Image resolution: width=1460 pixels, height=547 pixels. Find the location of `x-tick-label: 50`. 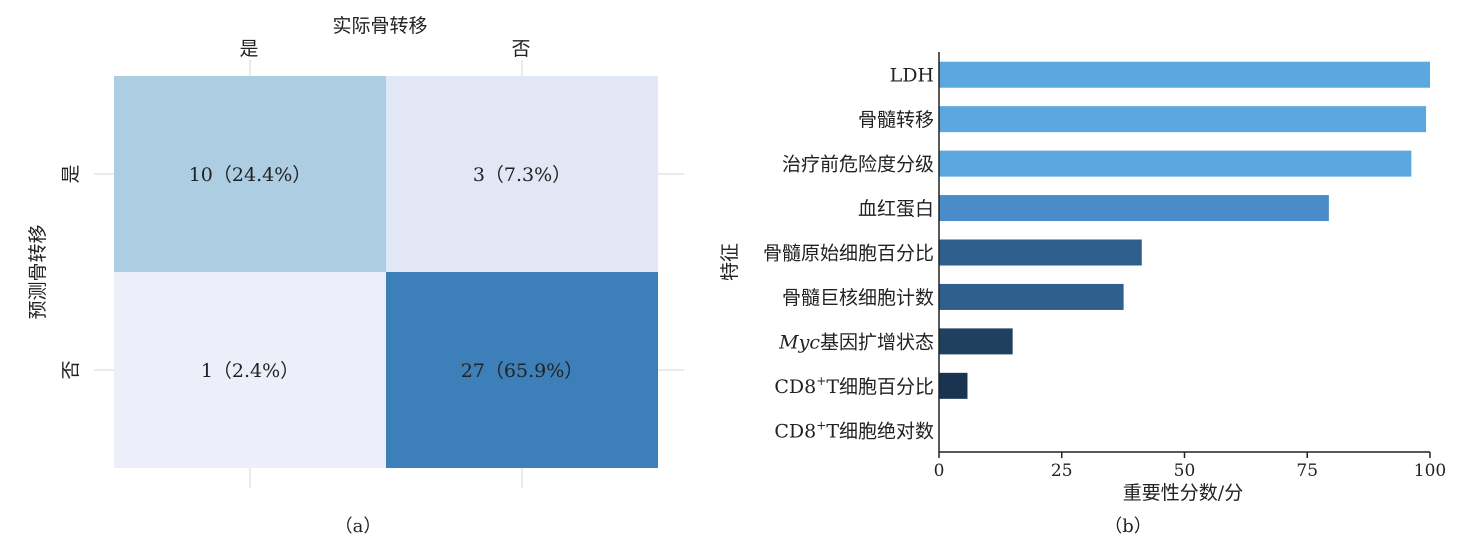

x-tick-label: 50 is located at coordinates (1185, 471).